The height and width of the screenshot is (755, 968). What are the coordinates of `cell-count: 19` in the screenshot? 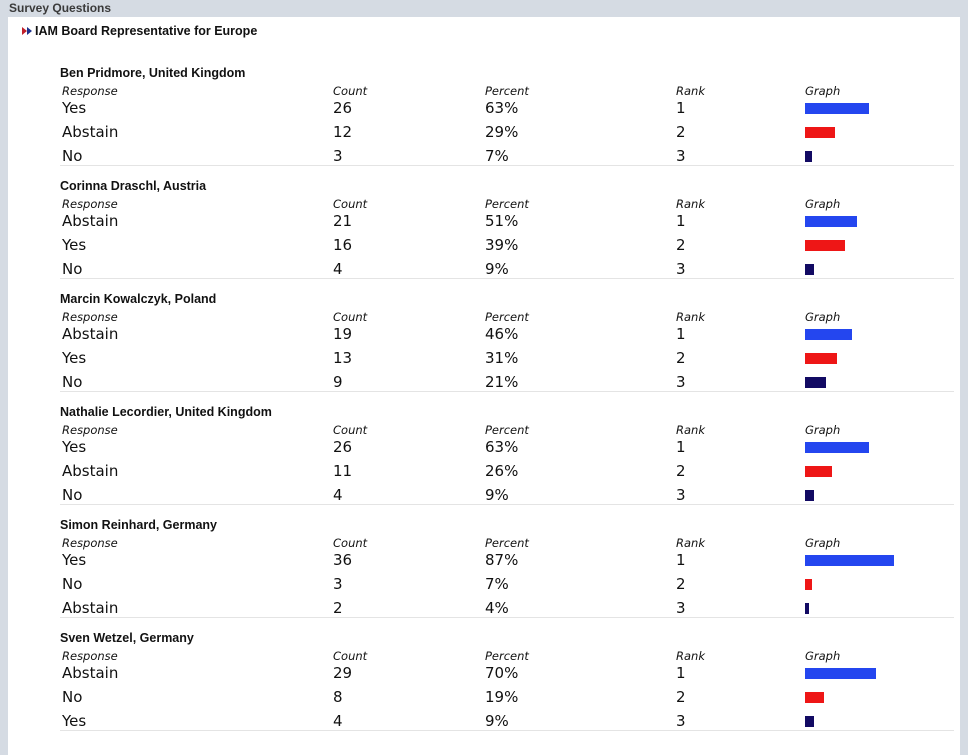 It's located at (343, 334).